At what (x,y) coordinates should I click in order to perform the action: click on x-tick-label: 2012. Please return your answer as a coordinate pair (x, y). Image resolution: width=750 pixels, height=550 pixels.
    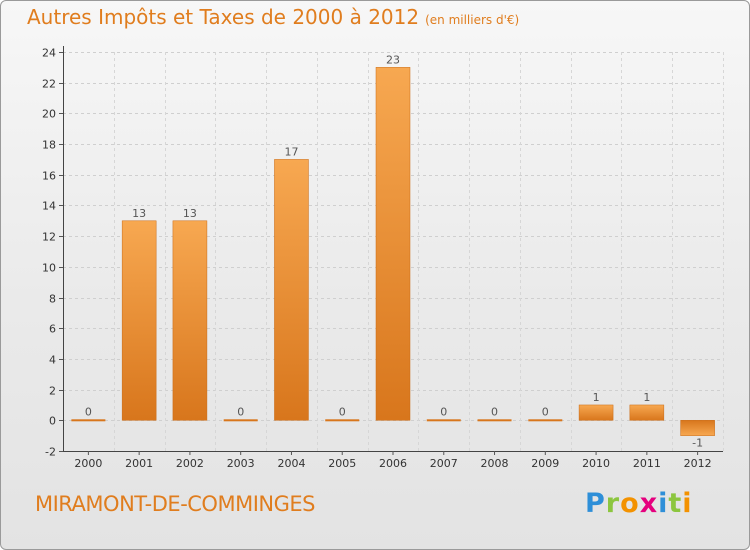
    Looking at the image, I should click on (698, 463).